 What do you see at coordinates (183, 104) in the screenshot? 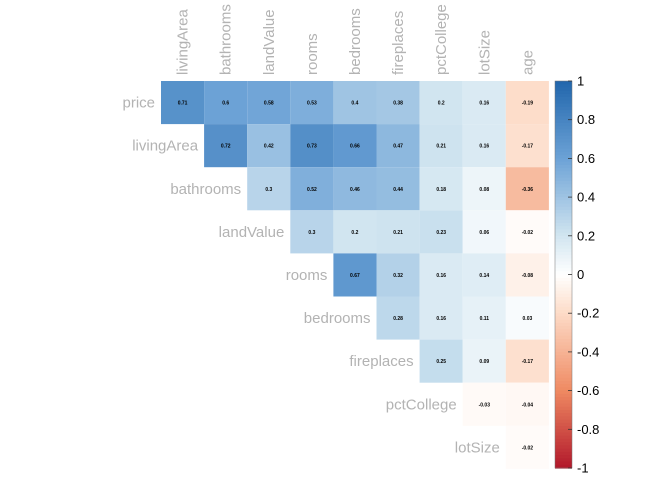
I see `cell-value-label: 0.71` at bounding box center [183, 104].